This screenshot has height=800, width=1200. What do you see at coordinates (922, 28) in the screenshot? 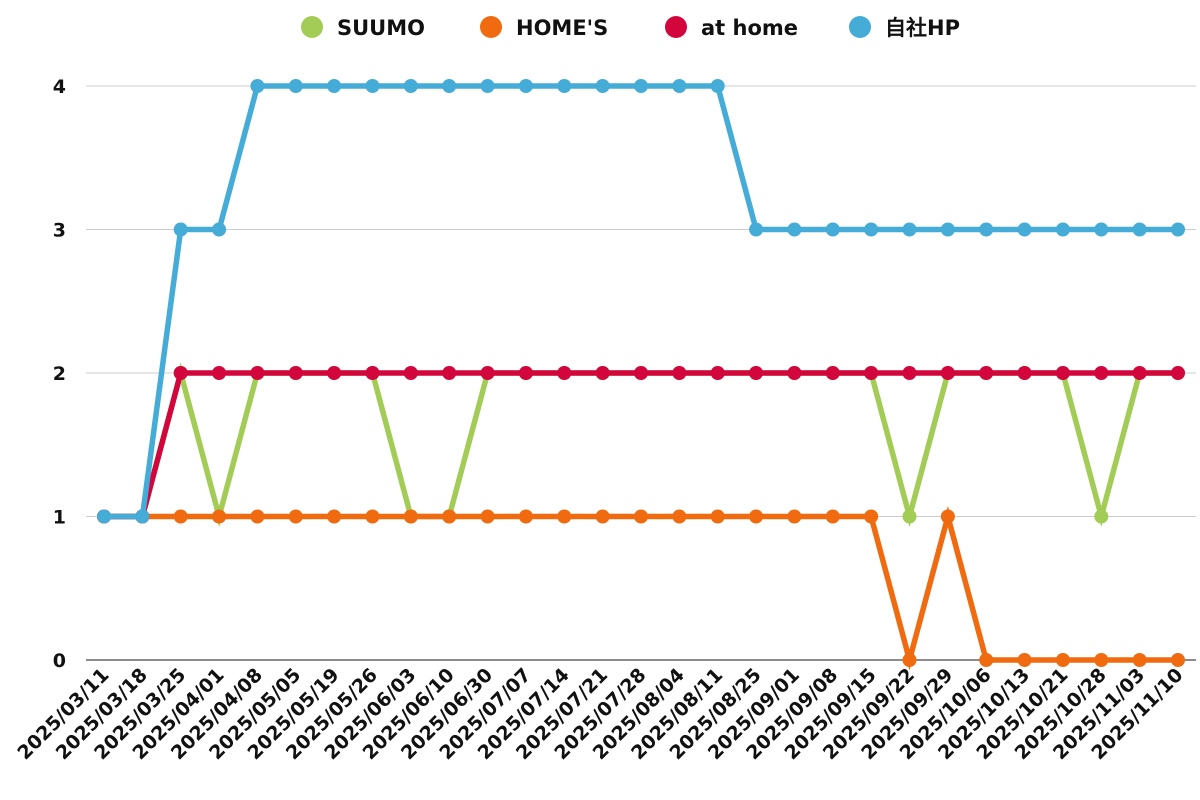
I see `legend-label: 自社HP` at bounding box center [922, 28].